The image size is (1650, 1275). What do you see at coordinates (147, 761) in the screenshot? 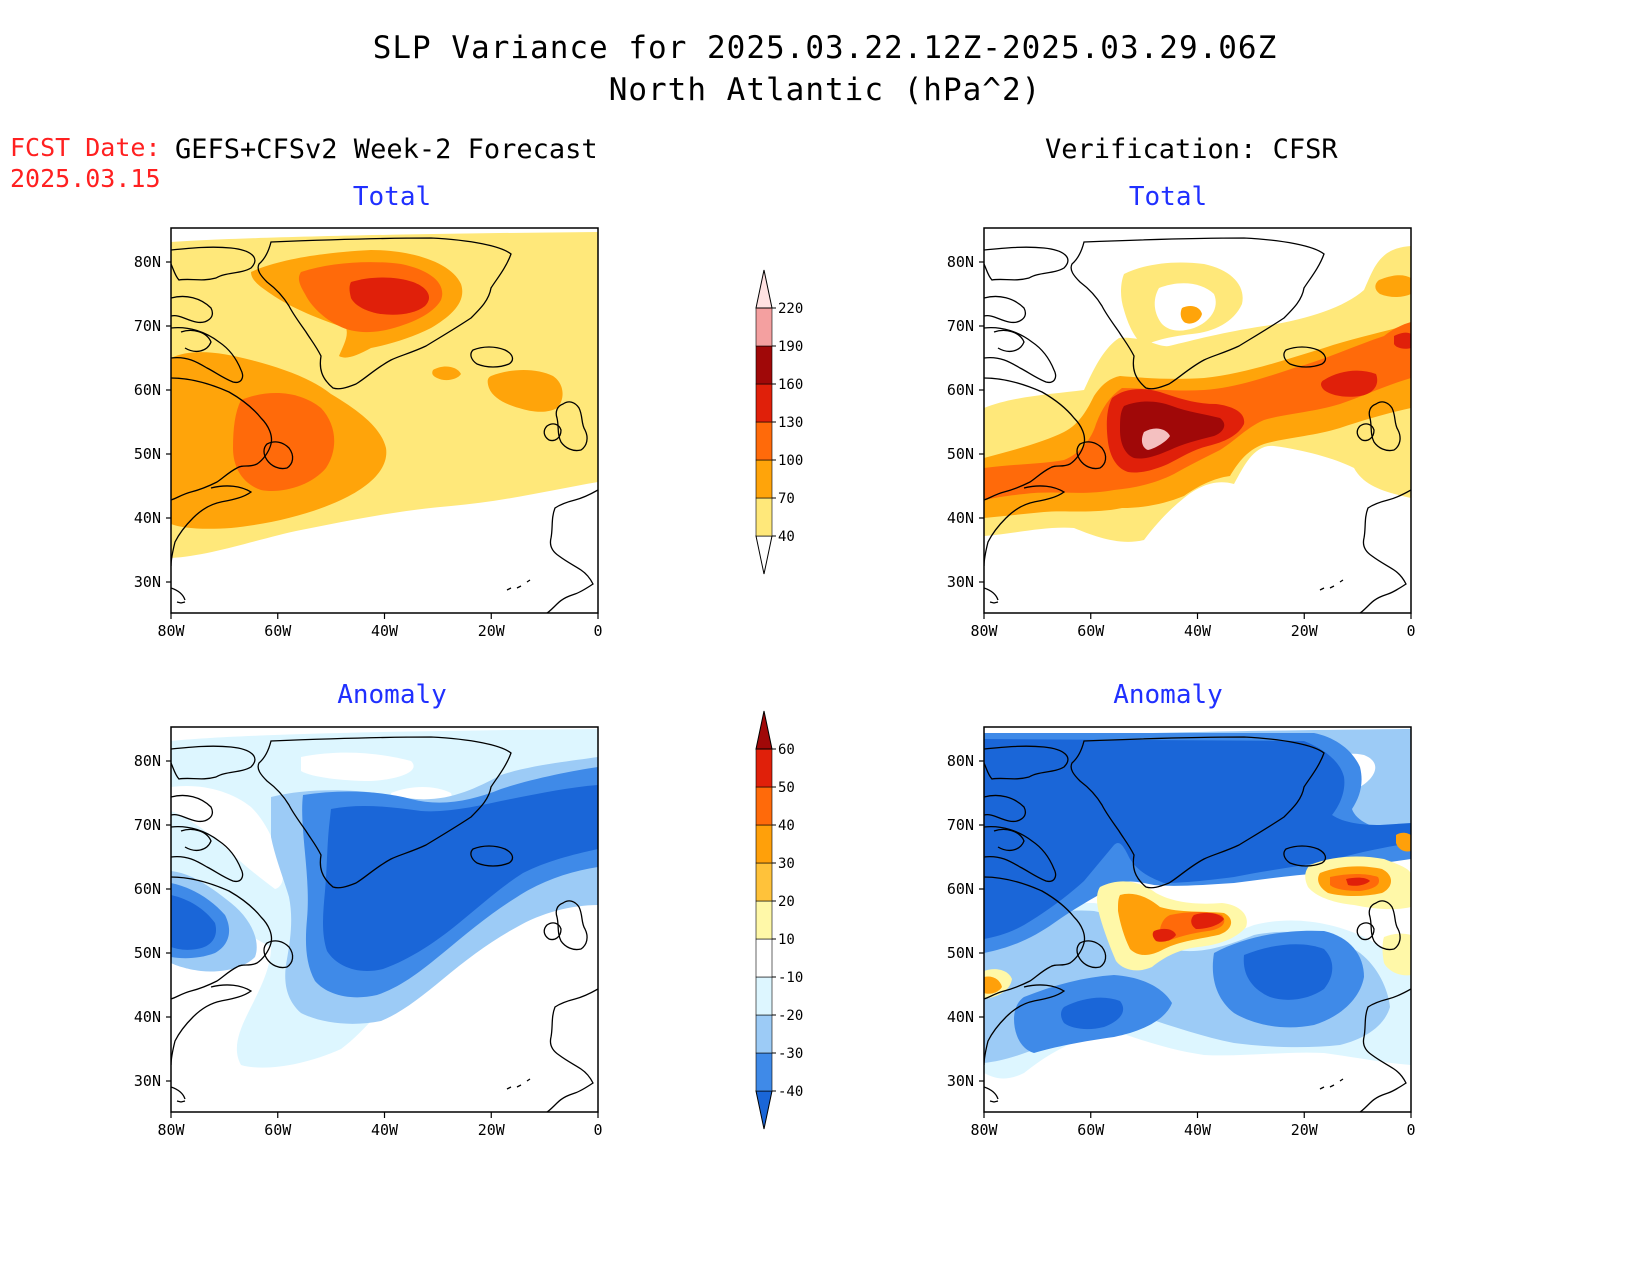
I see `forecast-anomaly-lat-label: 80N` at bounding box center [147, 761].